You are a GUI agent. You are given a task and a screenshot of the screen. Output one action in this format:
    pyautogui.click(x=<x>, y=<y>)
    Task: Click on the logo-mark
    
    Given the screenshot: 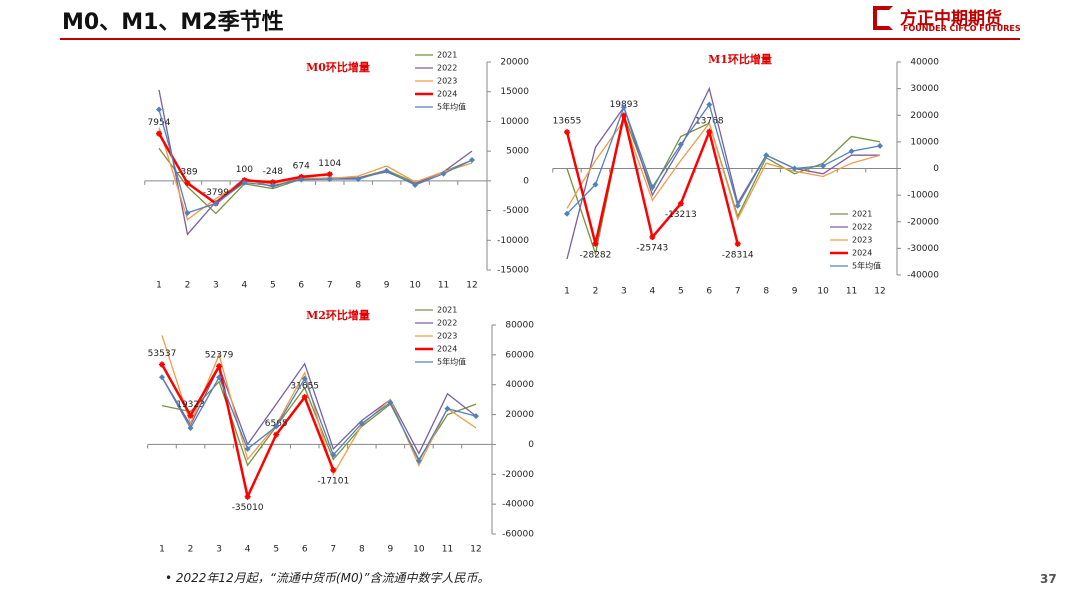 What is the action you would take?
    pyautogui.click(x=883, y=18)
    